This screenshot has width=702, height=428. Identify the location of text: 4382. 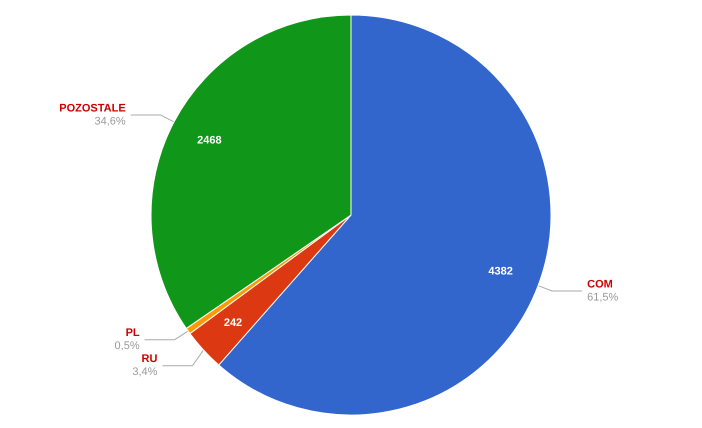
(500, 272).